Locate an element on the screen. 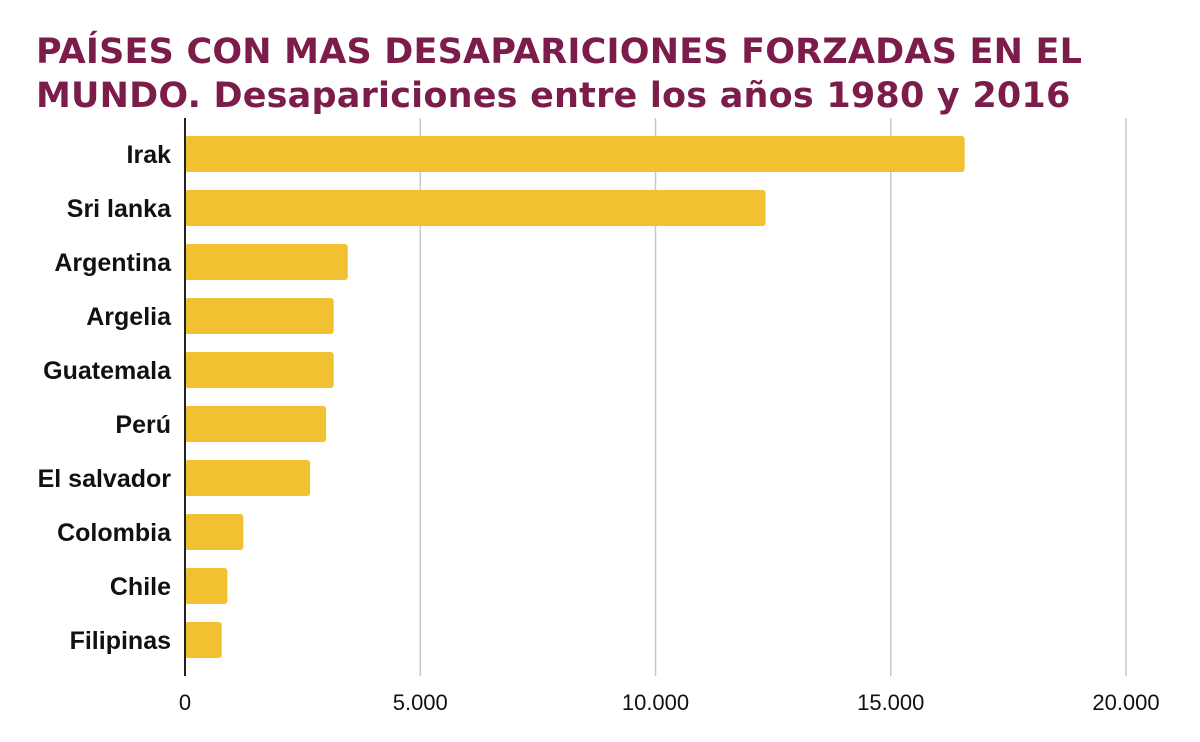 This screenshot has height=742, width=1200. x-tick-label: 10.000 is located at coordinates (655, 702).